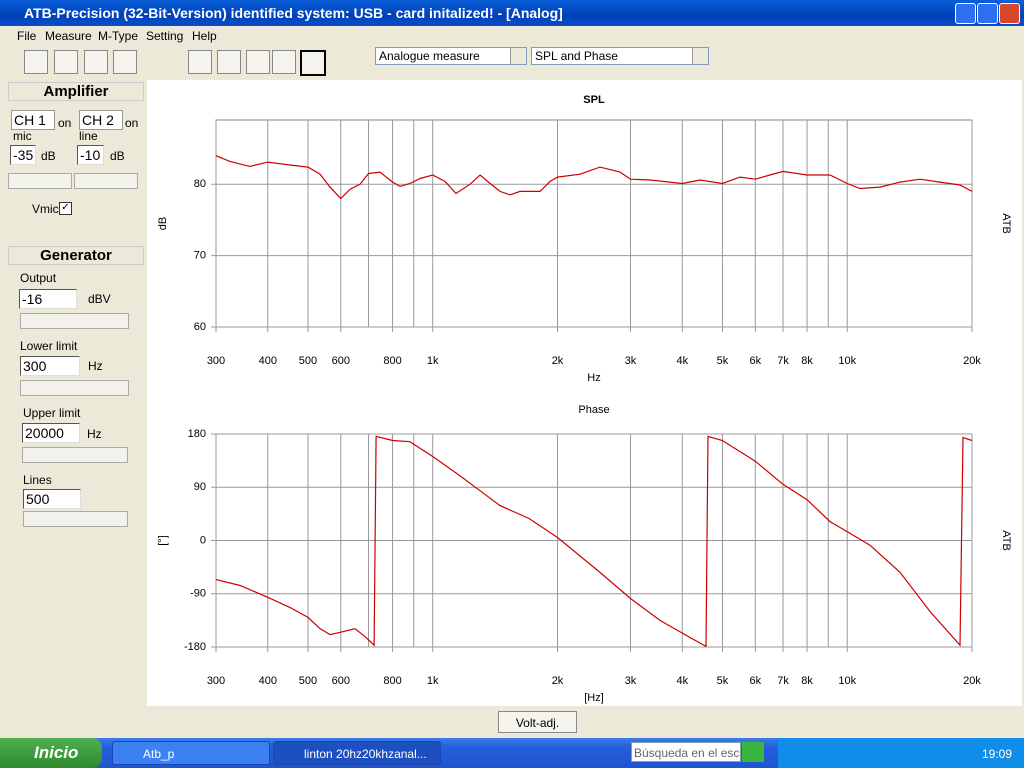 The height and width of the screenshot is (768, 1024). What do you see at coordinates (451, 56) in the screenshot?
I see `measure-dropdown: Analogue measure` at bounding box center [451, 56].